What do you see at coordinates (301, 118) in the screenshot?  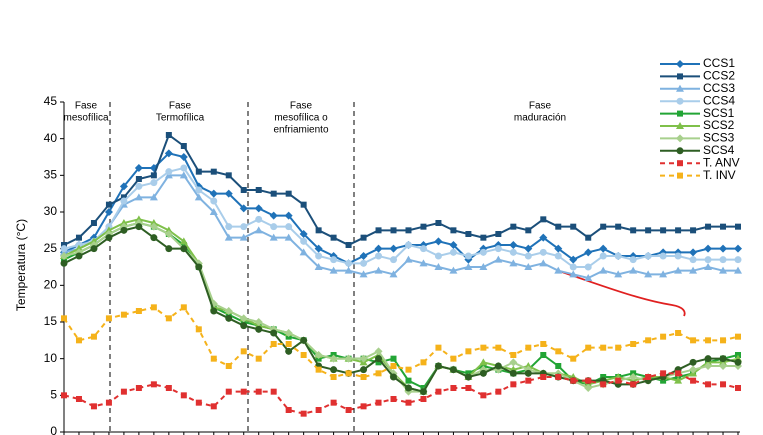 I see `phase-label: mesofílica o` at bounding box center [301, 118].